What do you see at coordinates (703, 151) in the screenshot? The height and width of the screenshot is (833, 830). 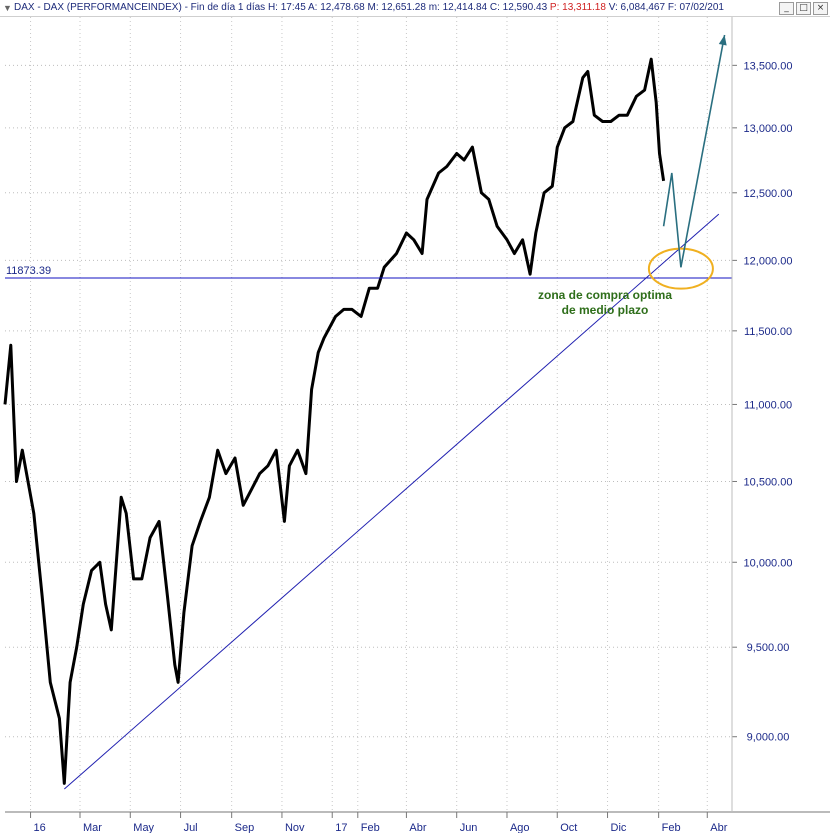 I see `projection-arrow-line` at bounding box center [703, 151].